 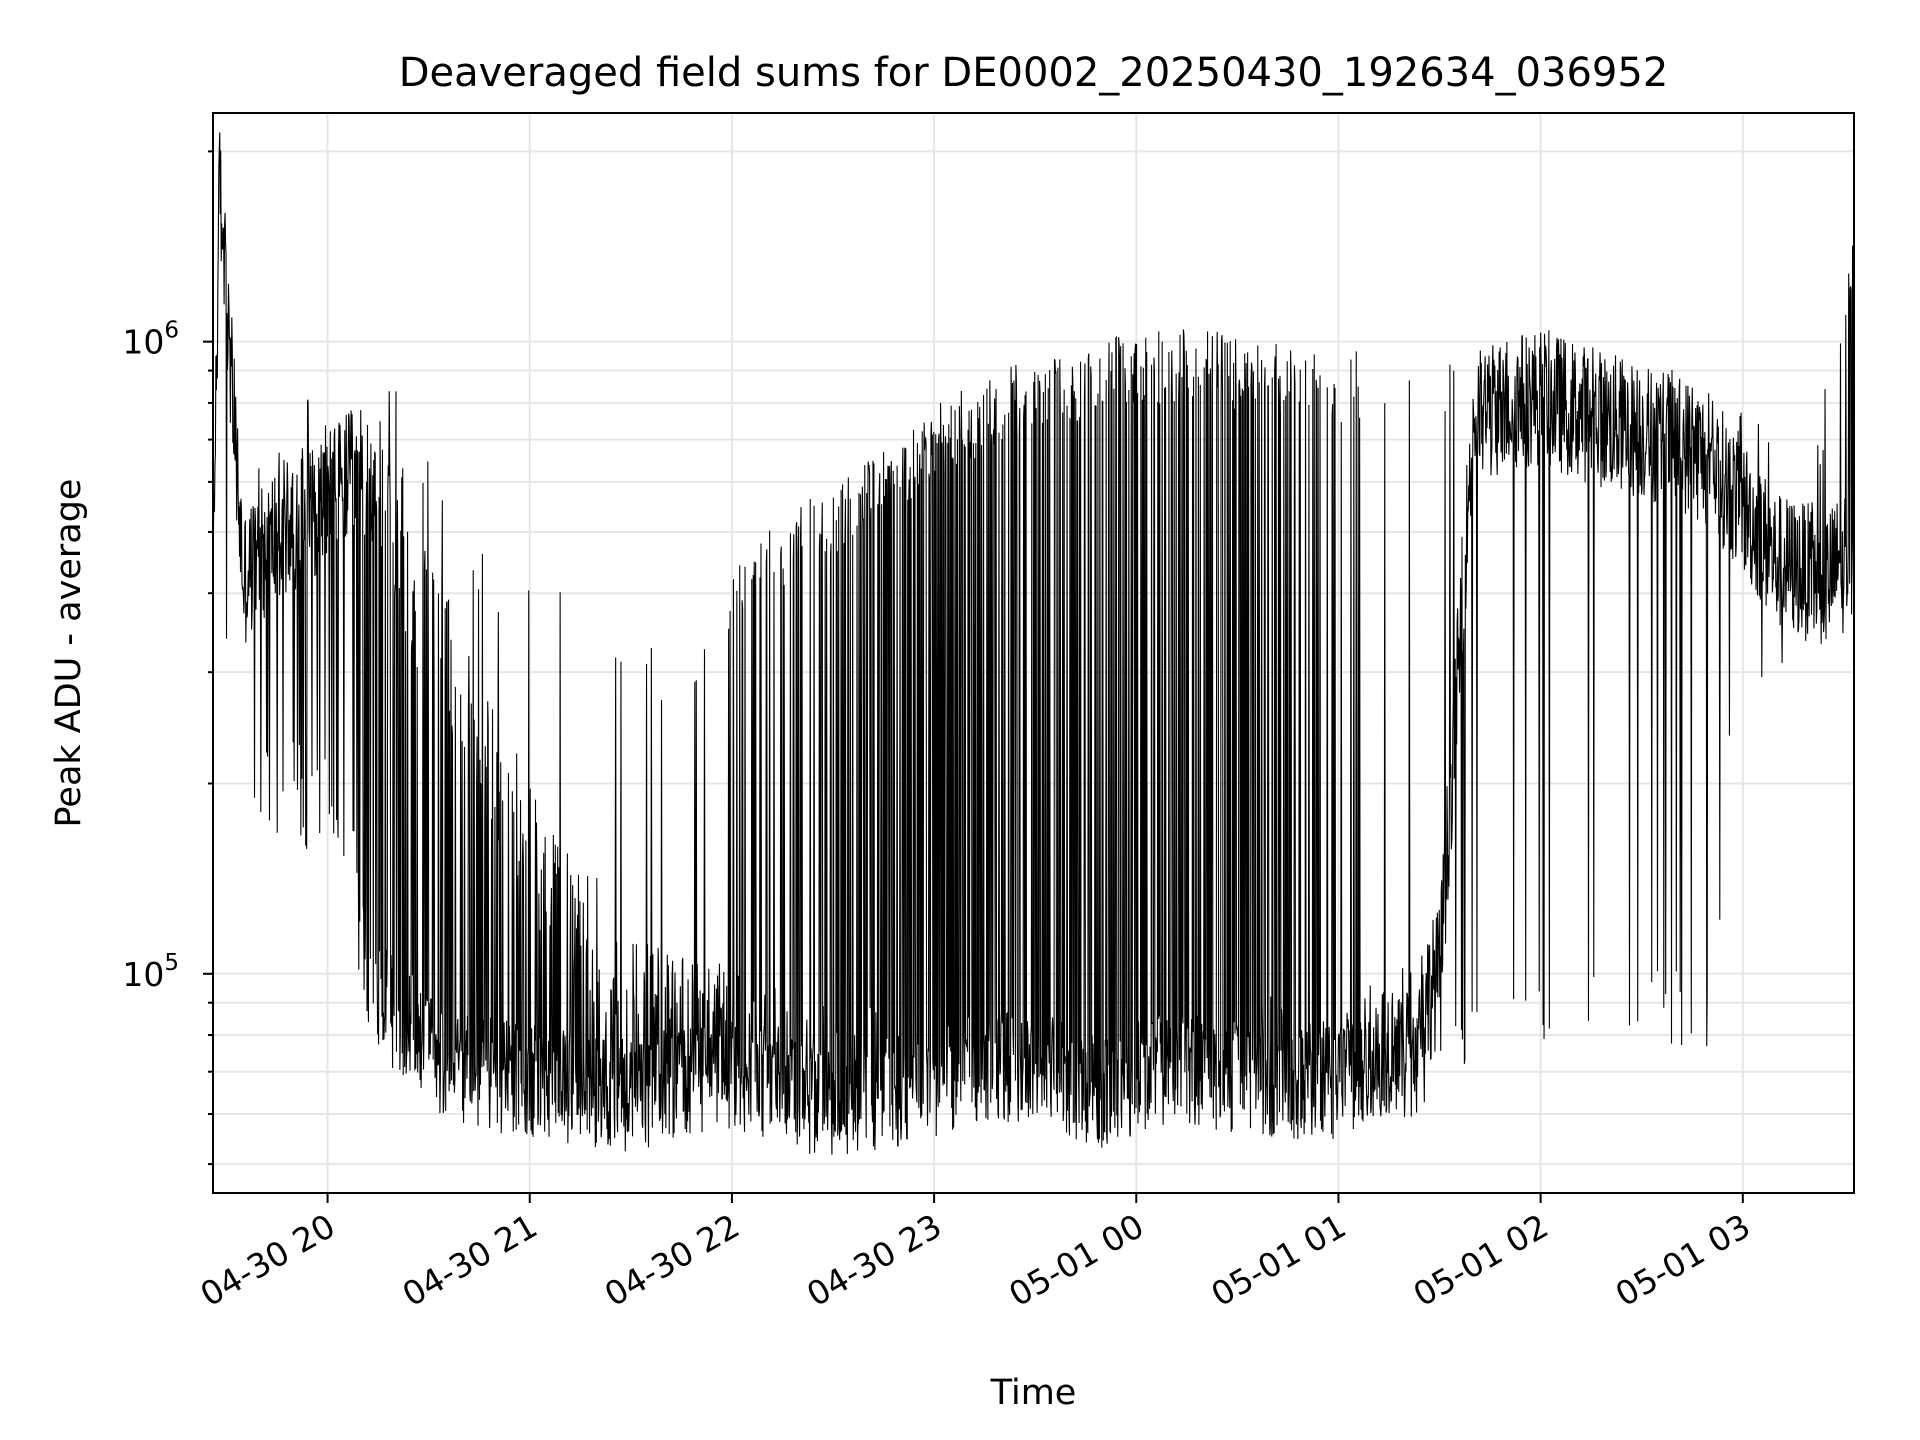 What do you see at coordinates (1278, 1260) in the screenshot?
I see `x-tick-label: 05-01 01` at bounding box center [1278, 1260].